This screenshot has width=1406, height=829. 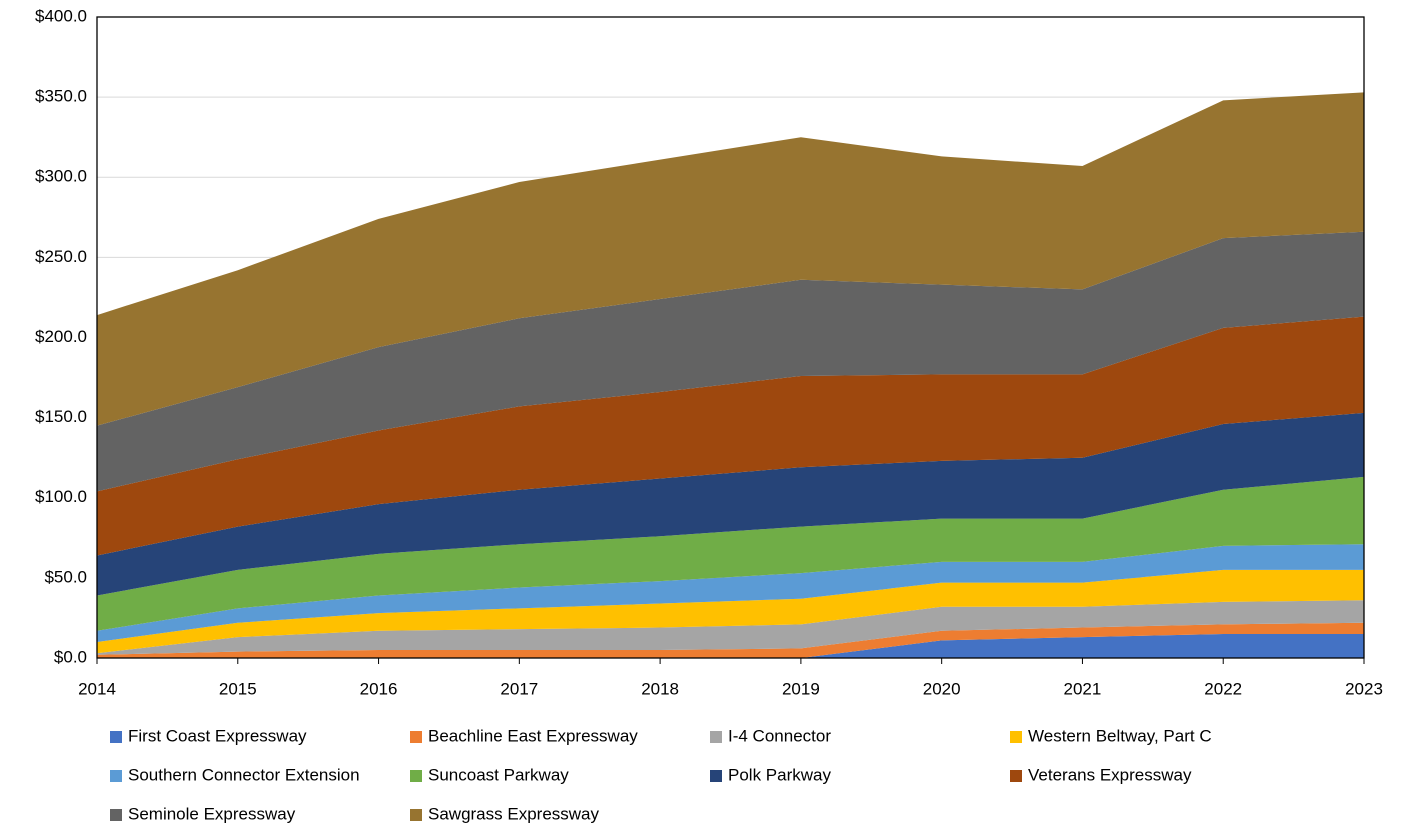 What do you see at coordinates (1083, 688) in the screenshot?
I see `x-tick-label: 2021` at bounding box center [1083, 688].